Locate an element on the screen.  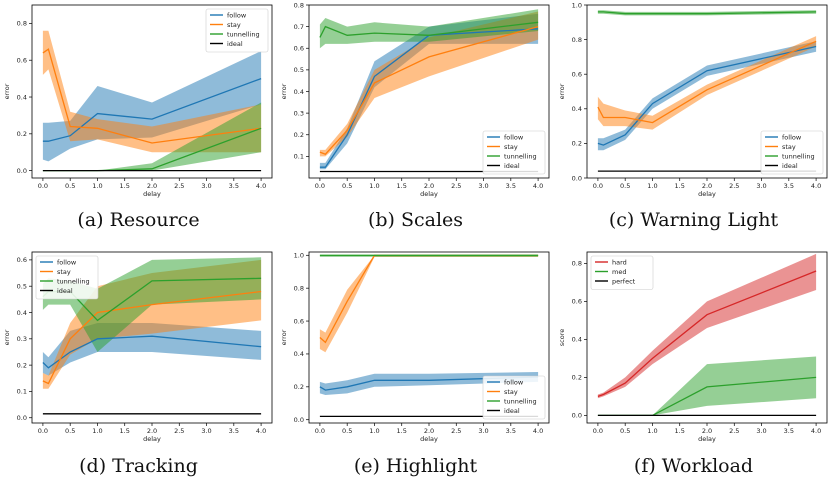
caption-tracking: (d) Tracking is located at coordinates (138, 466).